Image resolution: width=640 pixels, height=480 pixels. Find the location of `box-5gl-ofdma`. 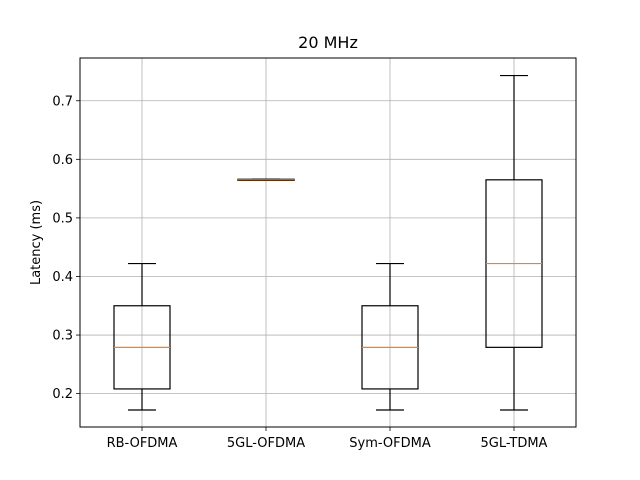

box-5gl-ofdma is located at coordinates (266, 180).